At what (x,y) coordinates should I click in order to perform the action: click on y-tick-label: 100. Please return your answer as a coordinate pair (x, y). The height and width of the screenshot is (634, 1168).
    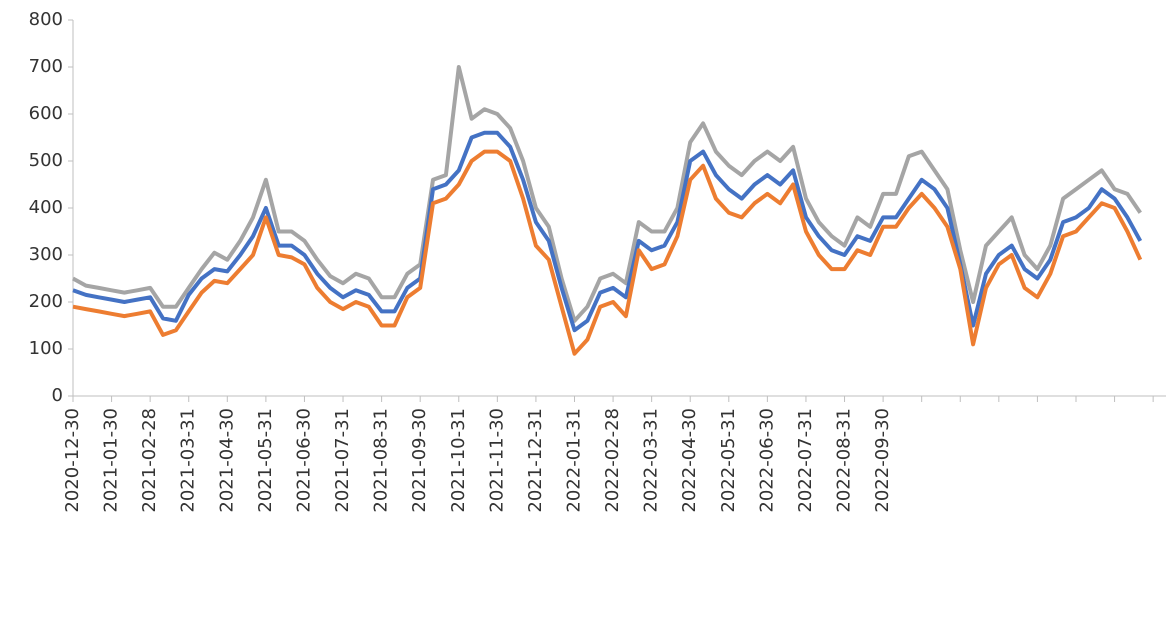
    Looking at the image, I should click on (46, 348).